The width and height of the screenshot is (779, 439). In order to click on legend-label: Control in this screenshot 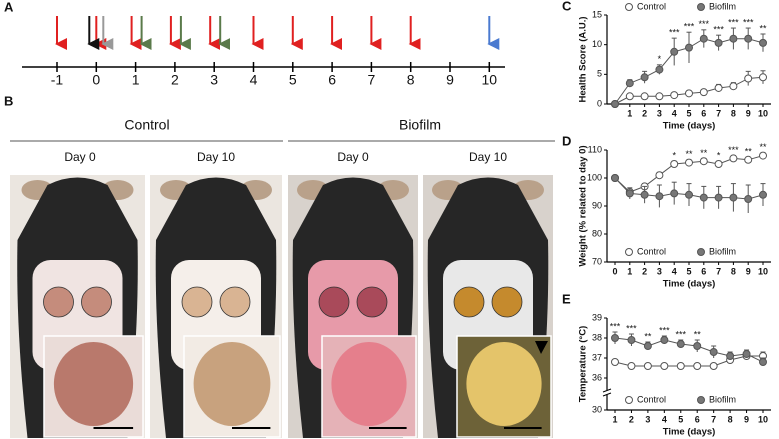, I will do `click(651, 6)`.